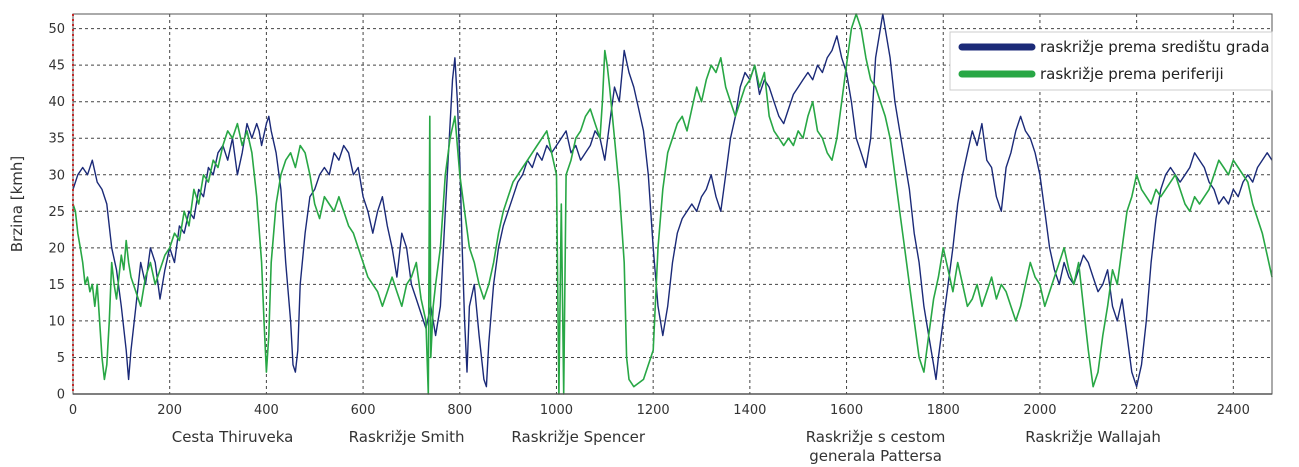 This screenshot has height=467, width=1299. What do you see at coordinates (1136, 410) in the screenshot?
I see `x-tick-label: 2200` at bounding box center [1136, 410].